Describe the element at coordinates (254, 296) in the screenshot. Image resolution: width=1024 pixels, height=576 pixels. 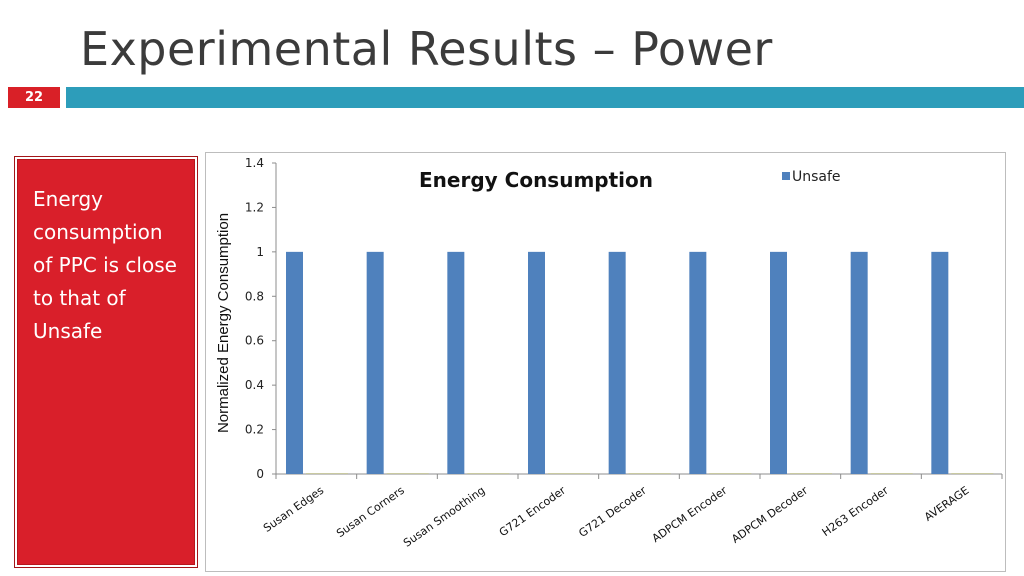
I see `y-tick-label: 0.8` at that location.